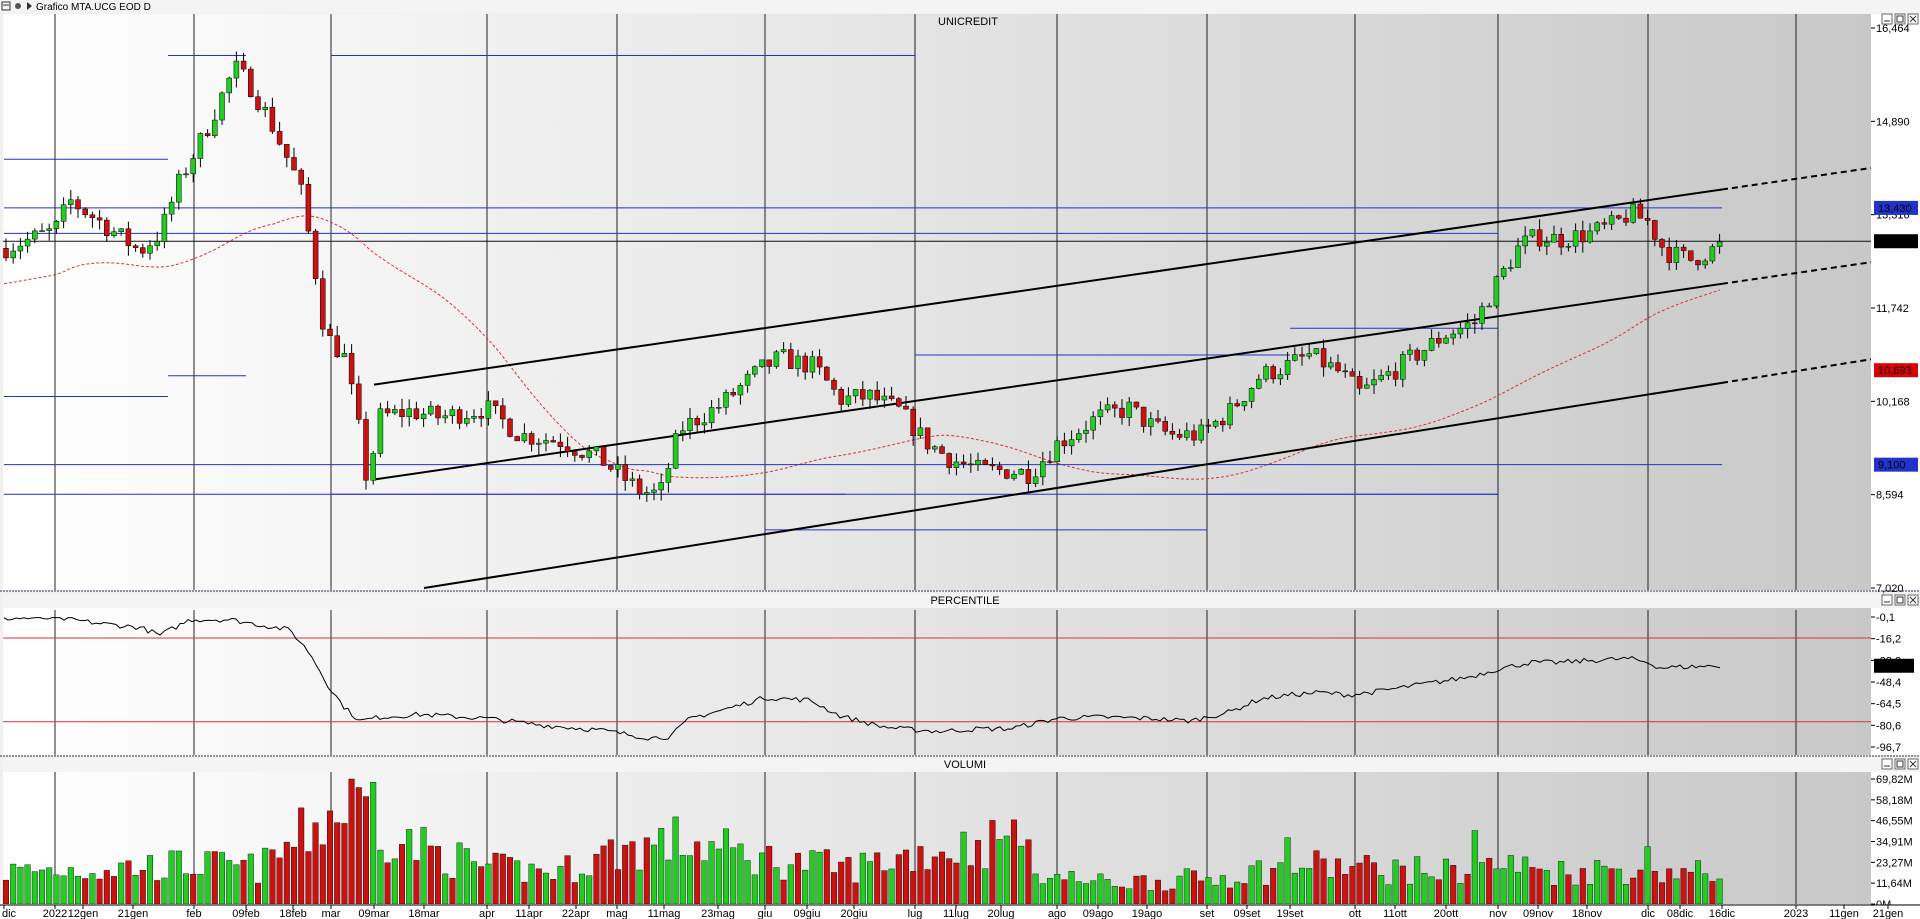 This screenshot has width=1920, height=919. I want to click on price-panel-controls, so click(1900, 19).